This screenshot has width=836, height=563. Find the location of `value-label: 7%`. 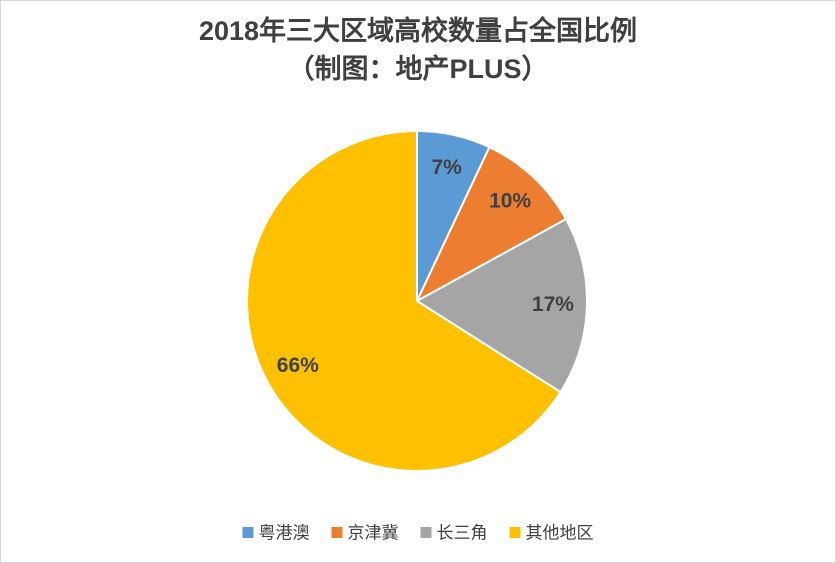

value-label: 7% is located at coordinates (446, 167).